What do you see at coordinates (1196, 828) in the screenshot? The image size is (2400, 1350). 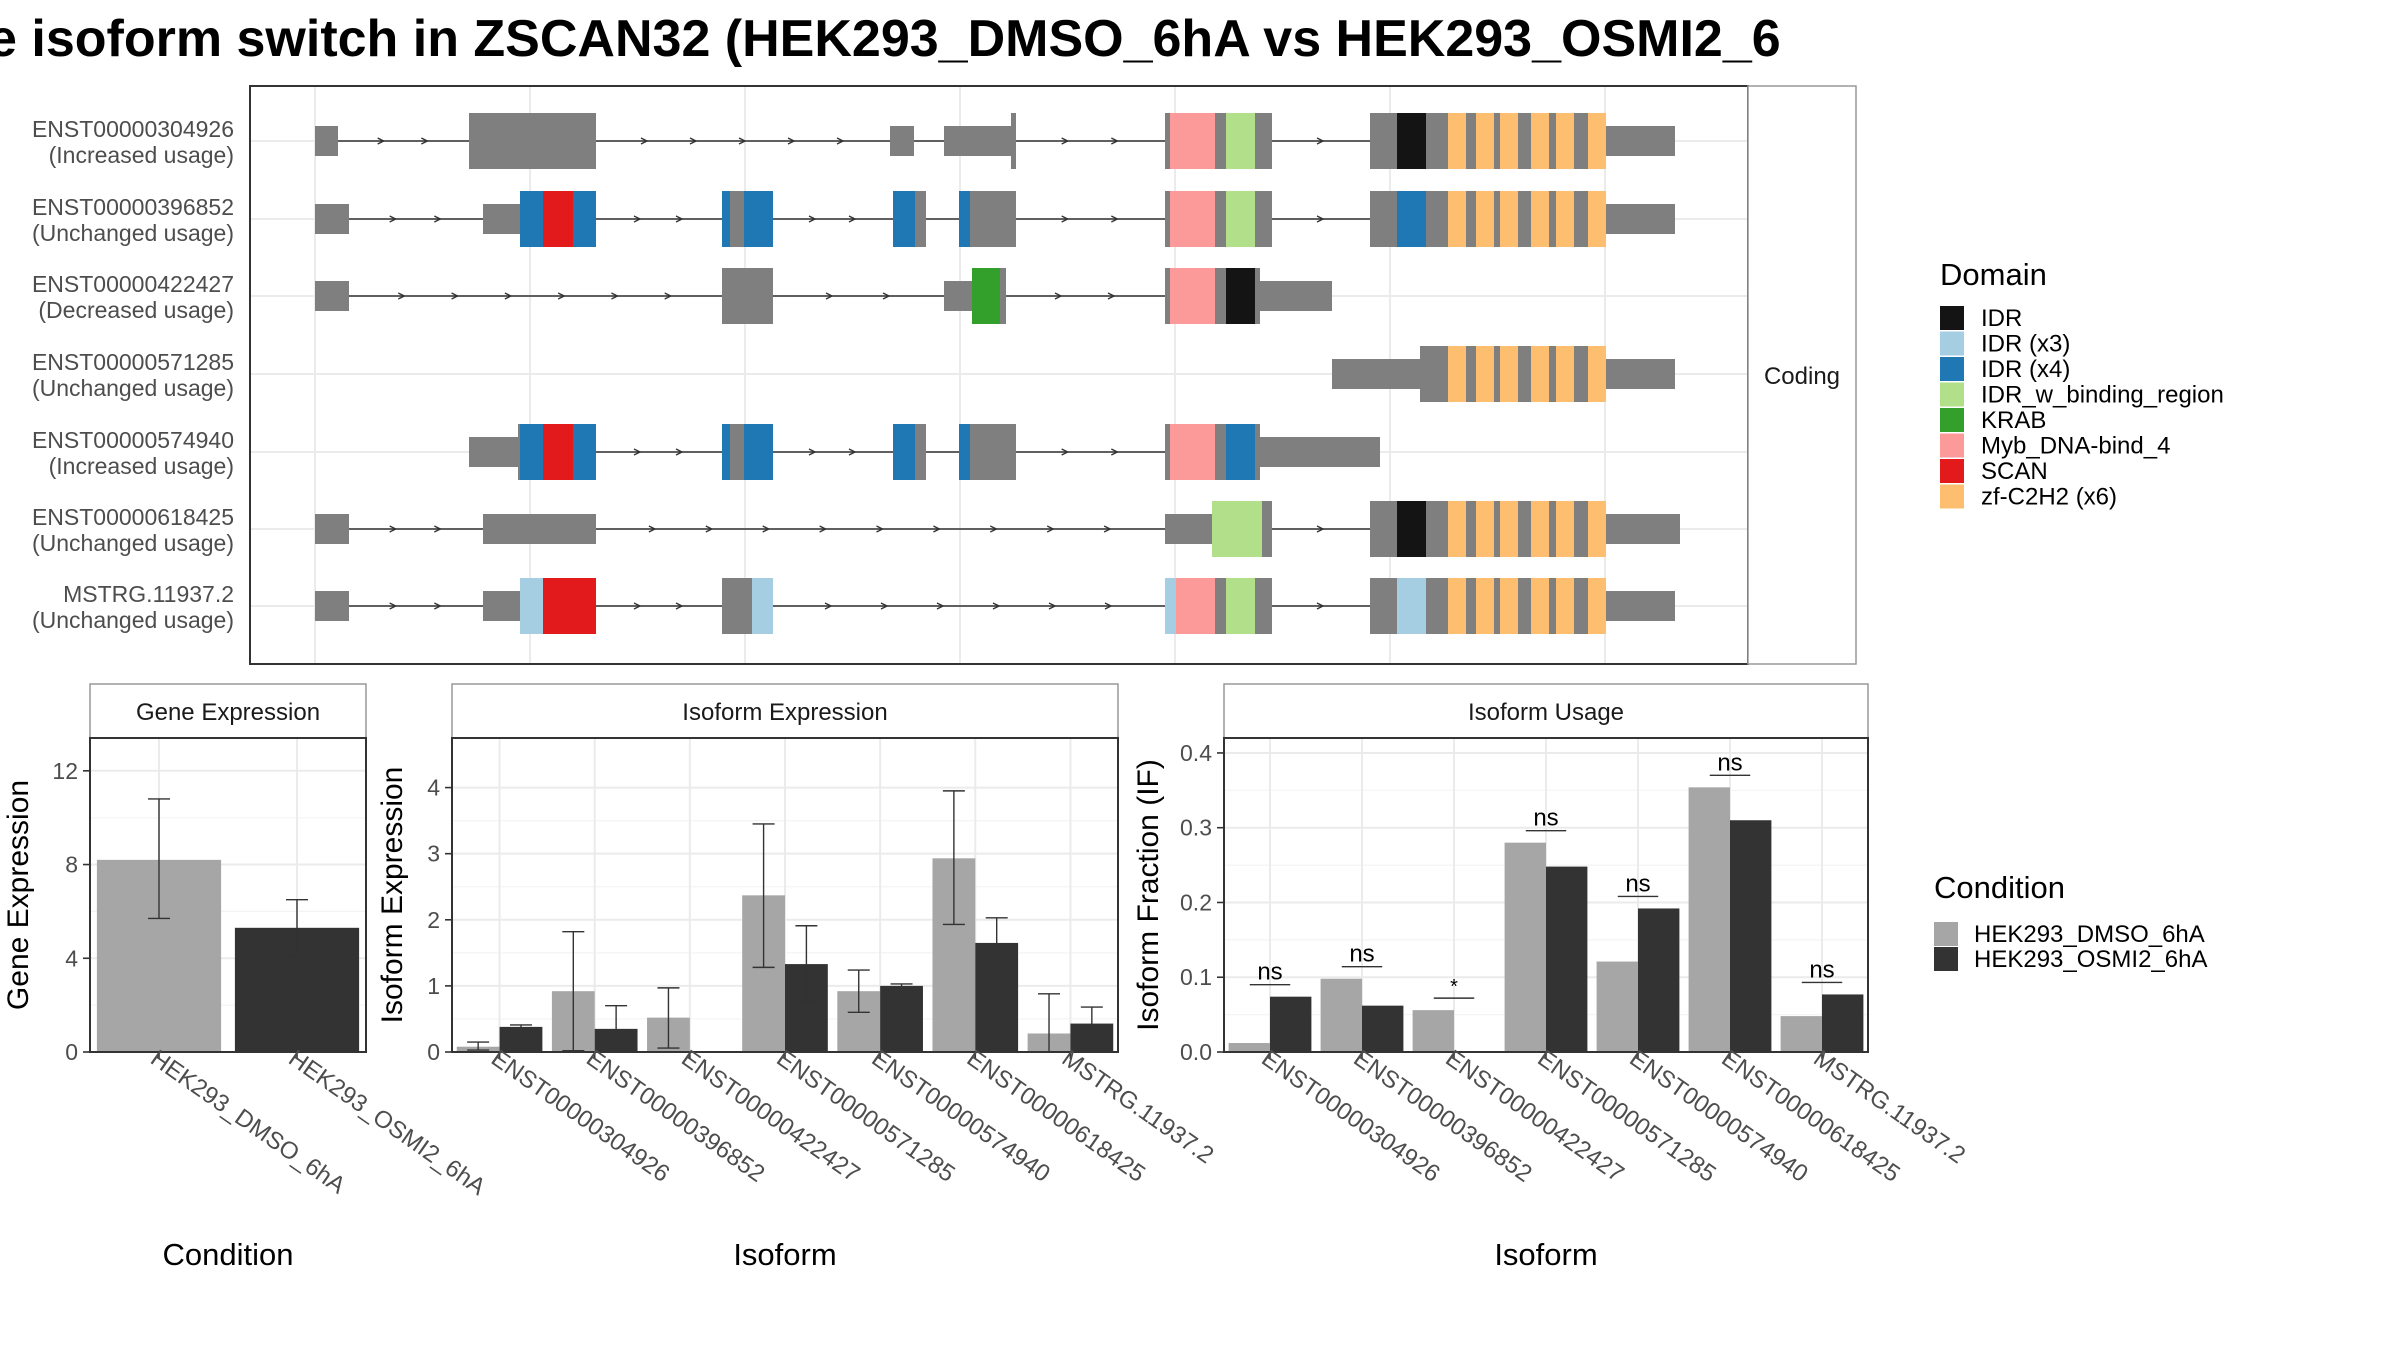 I see `y-tick-label: 0.3` at bounding box center [1196, 828].